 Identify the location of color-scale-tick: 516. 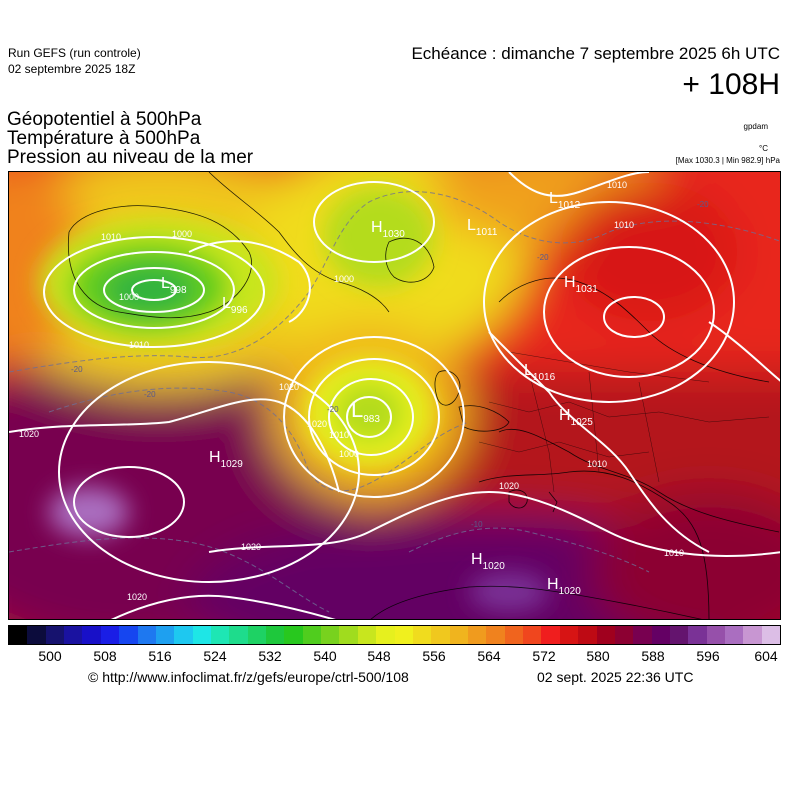
(160, 656).